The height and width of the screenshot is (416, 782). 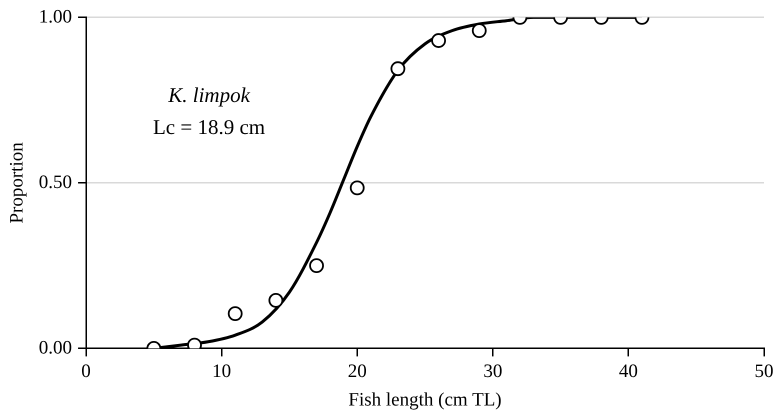 I want to click on y-tick-label: 1.00, so click(x=55, y=17).